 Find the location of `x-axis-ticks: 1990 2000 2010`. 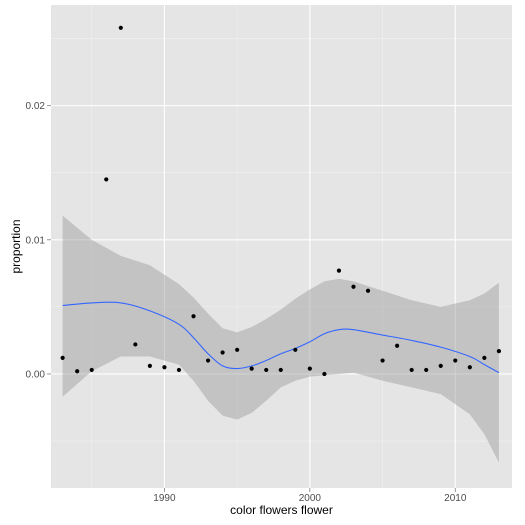

x-axis-ticks: 1990 2000 2010 is located at coordinates (310, 496).